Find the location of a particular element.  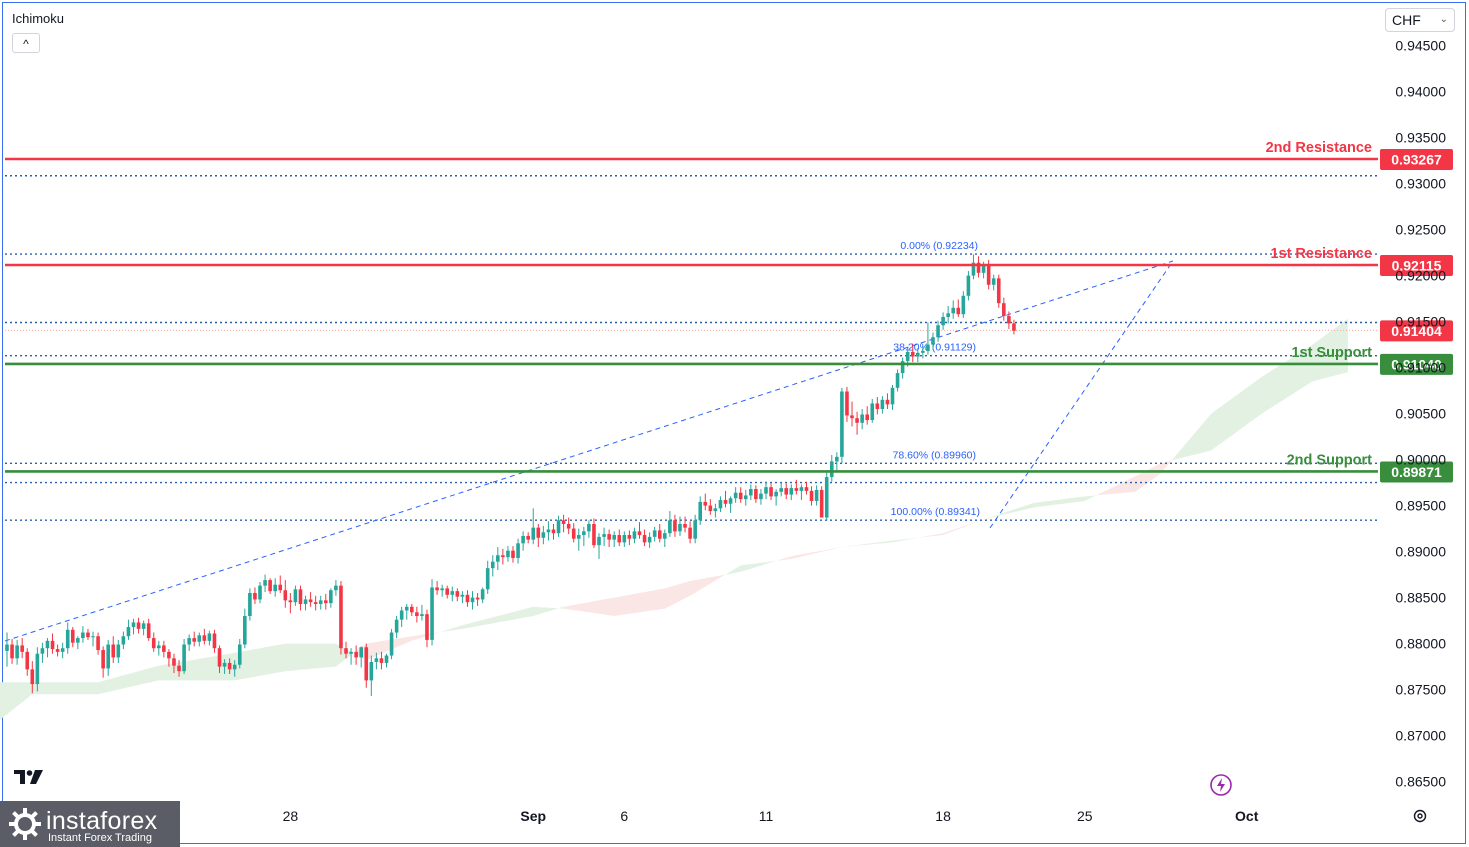

x-tick-label: Oct is located at coordinates (1247, 816).